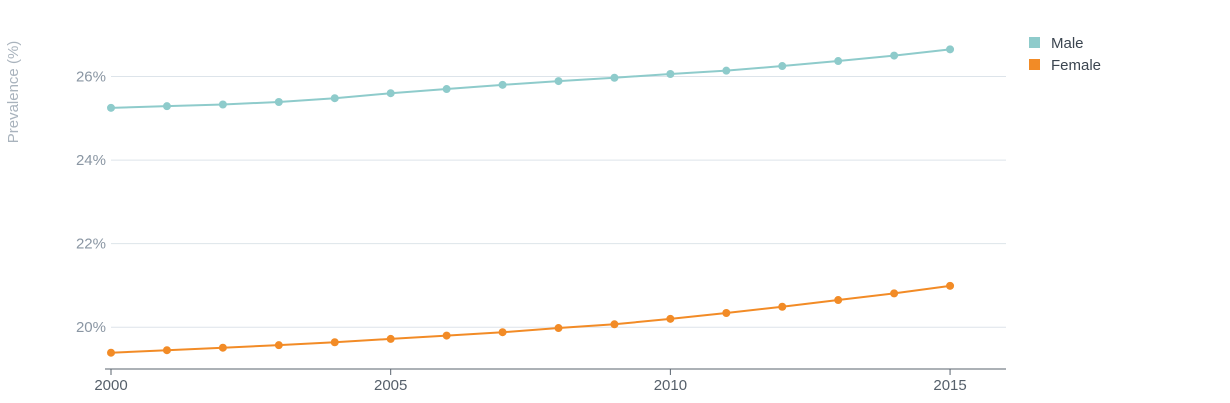  I want to click on data-point-male-2013, so click(838, 61).